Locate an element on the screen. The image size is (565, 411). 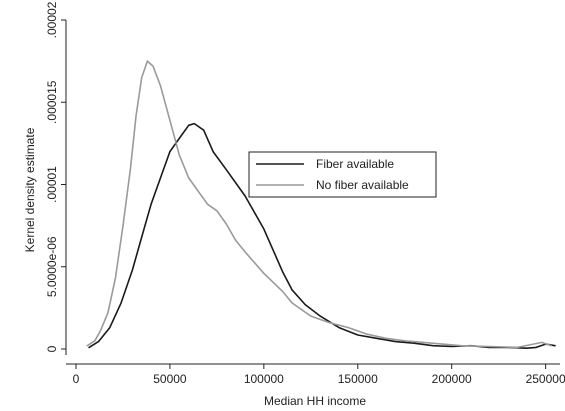
y-axis-title: Kernel density estimate is located at coordinates (30, 189).